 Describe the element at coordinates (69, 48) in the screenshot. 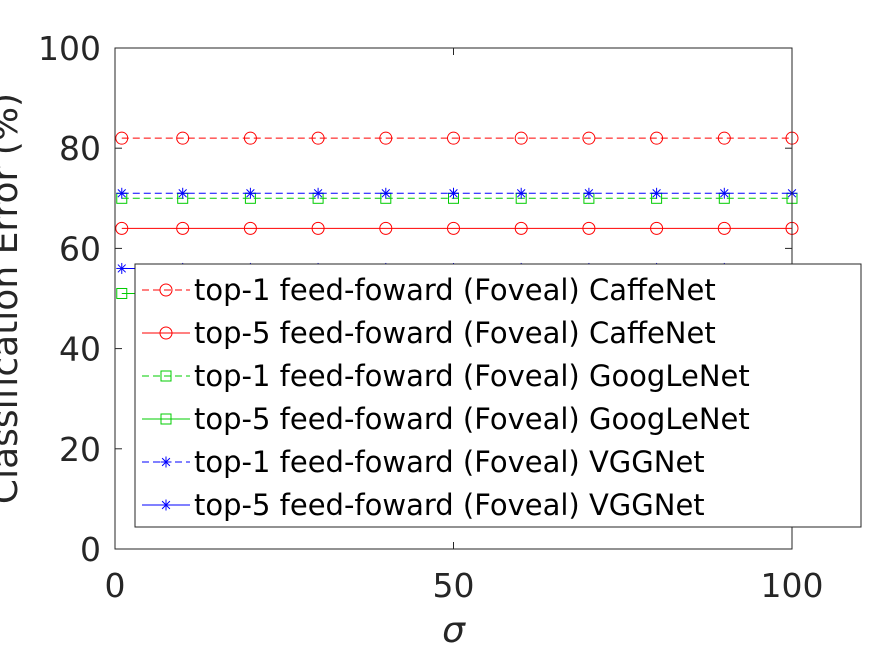

I see `y-tick-label: 100` at that location.